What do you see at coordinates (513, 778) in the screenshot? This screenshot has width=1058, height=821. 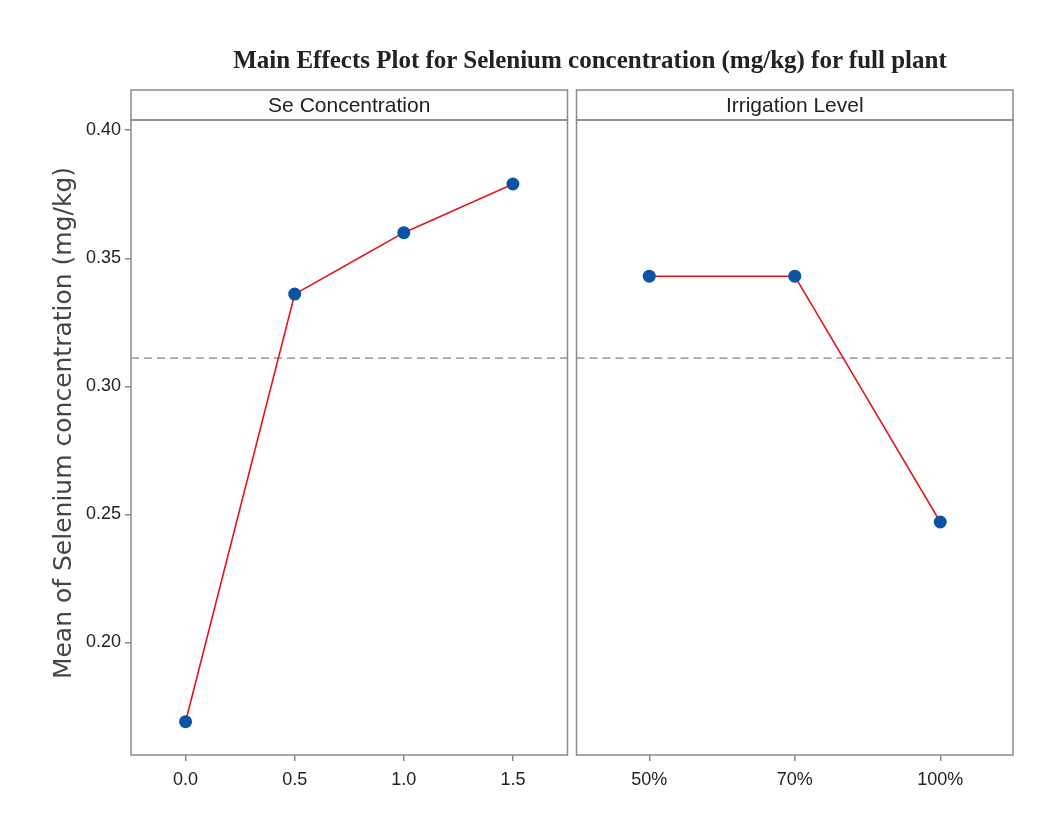 I see `x-tick-label: 1.5` at bounding box center [513, 778].